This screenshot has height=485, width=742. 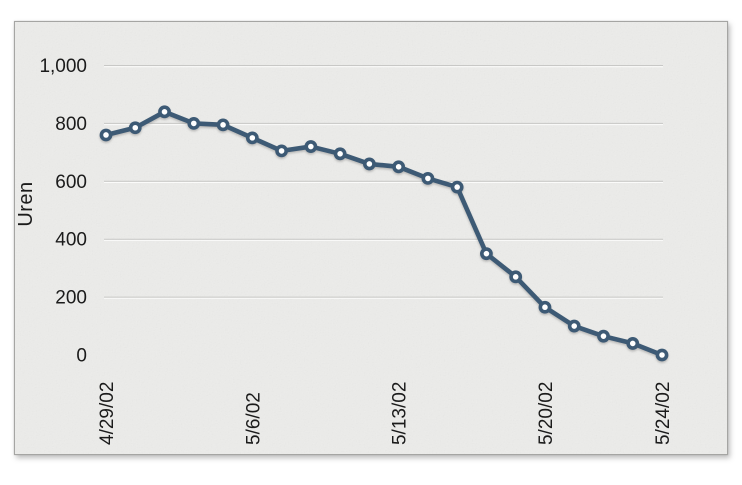 What do you see at coordinates (546, 413) in the screenshot?
I see `x-axis-tick-label: 5/20/02` at bounding box center [546, 413].